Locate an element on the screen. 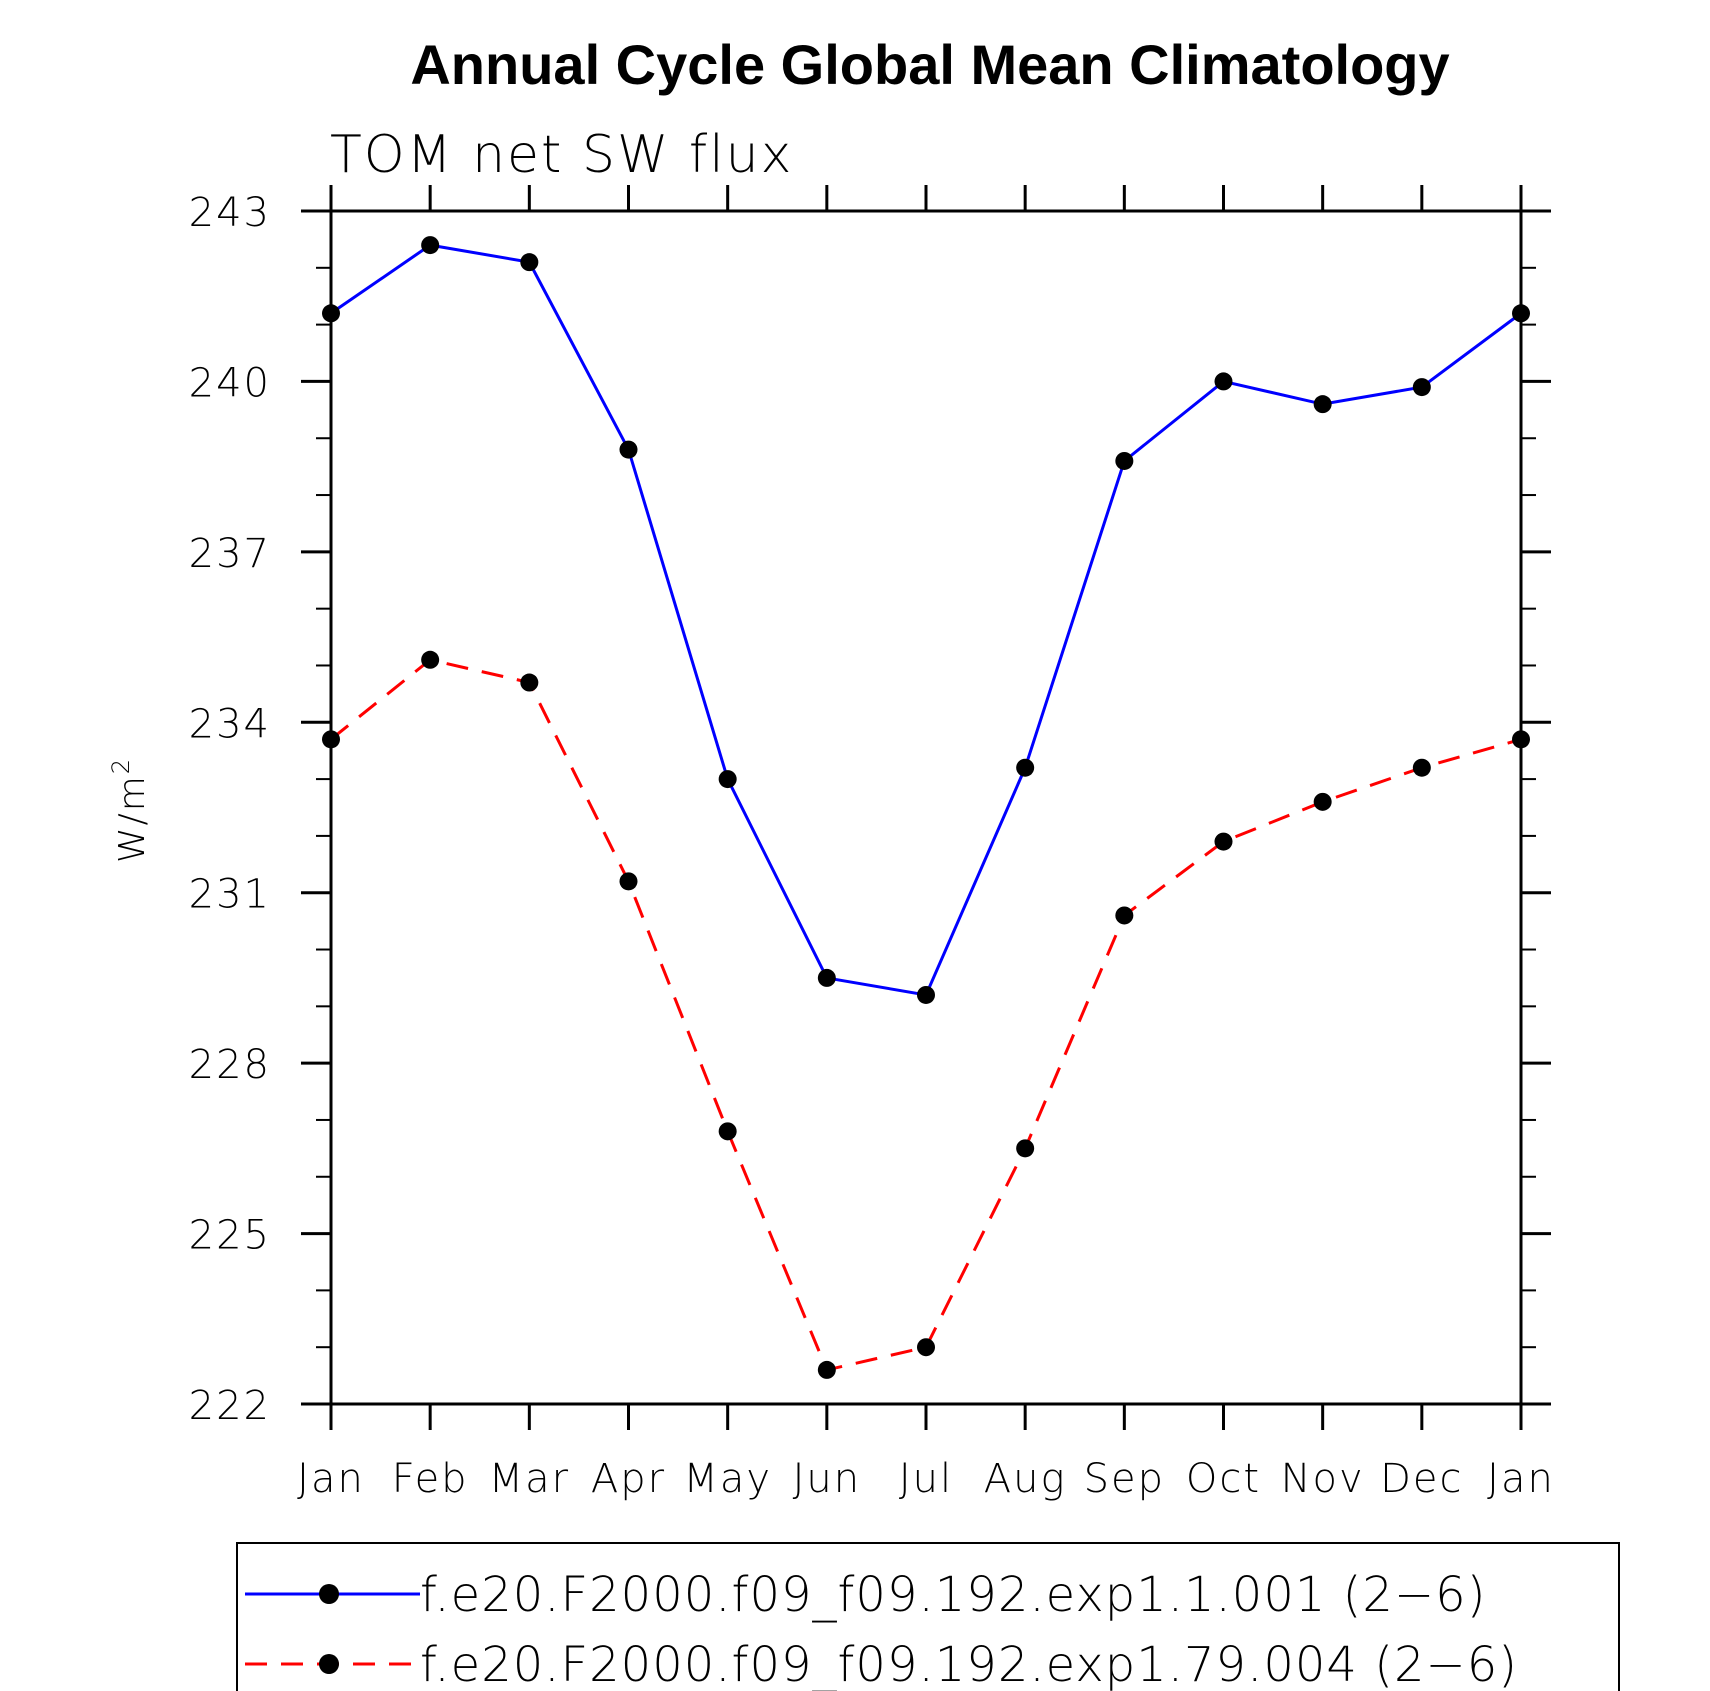 This screenshot has width=1710, height=1691. legend-box is located at coordinates (928, 1616).